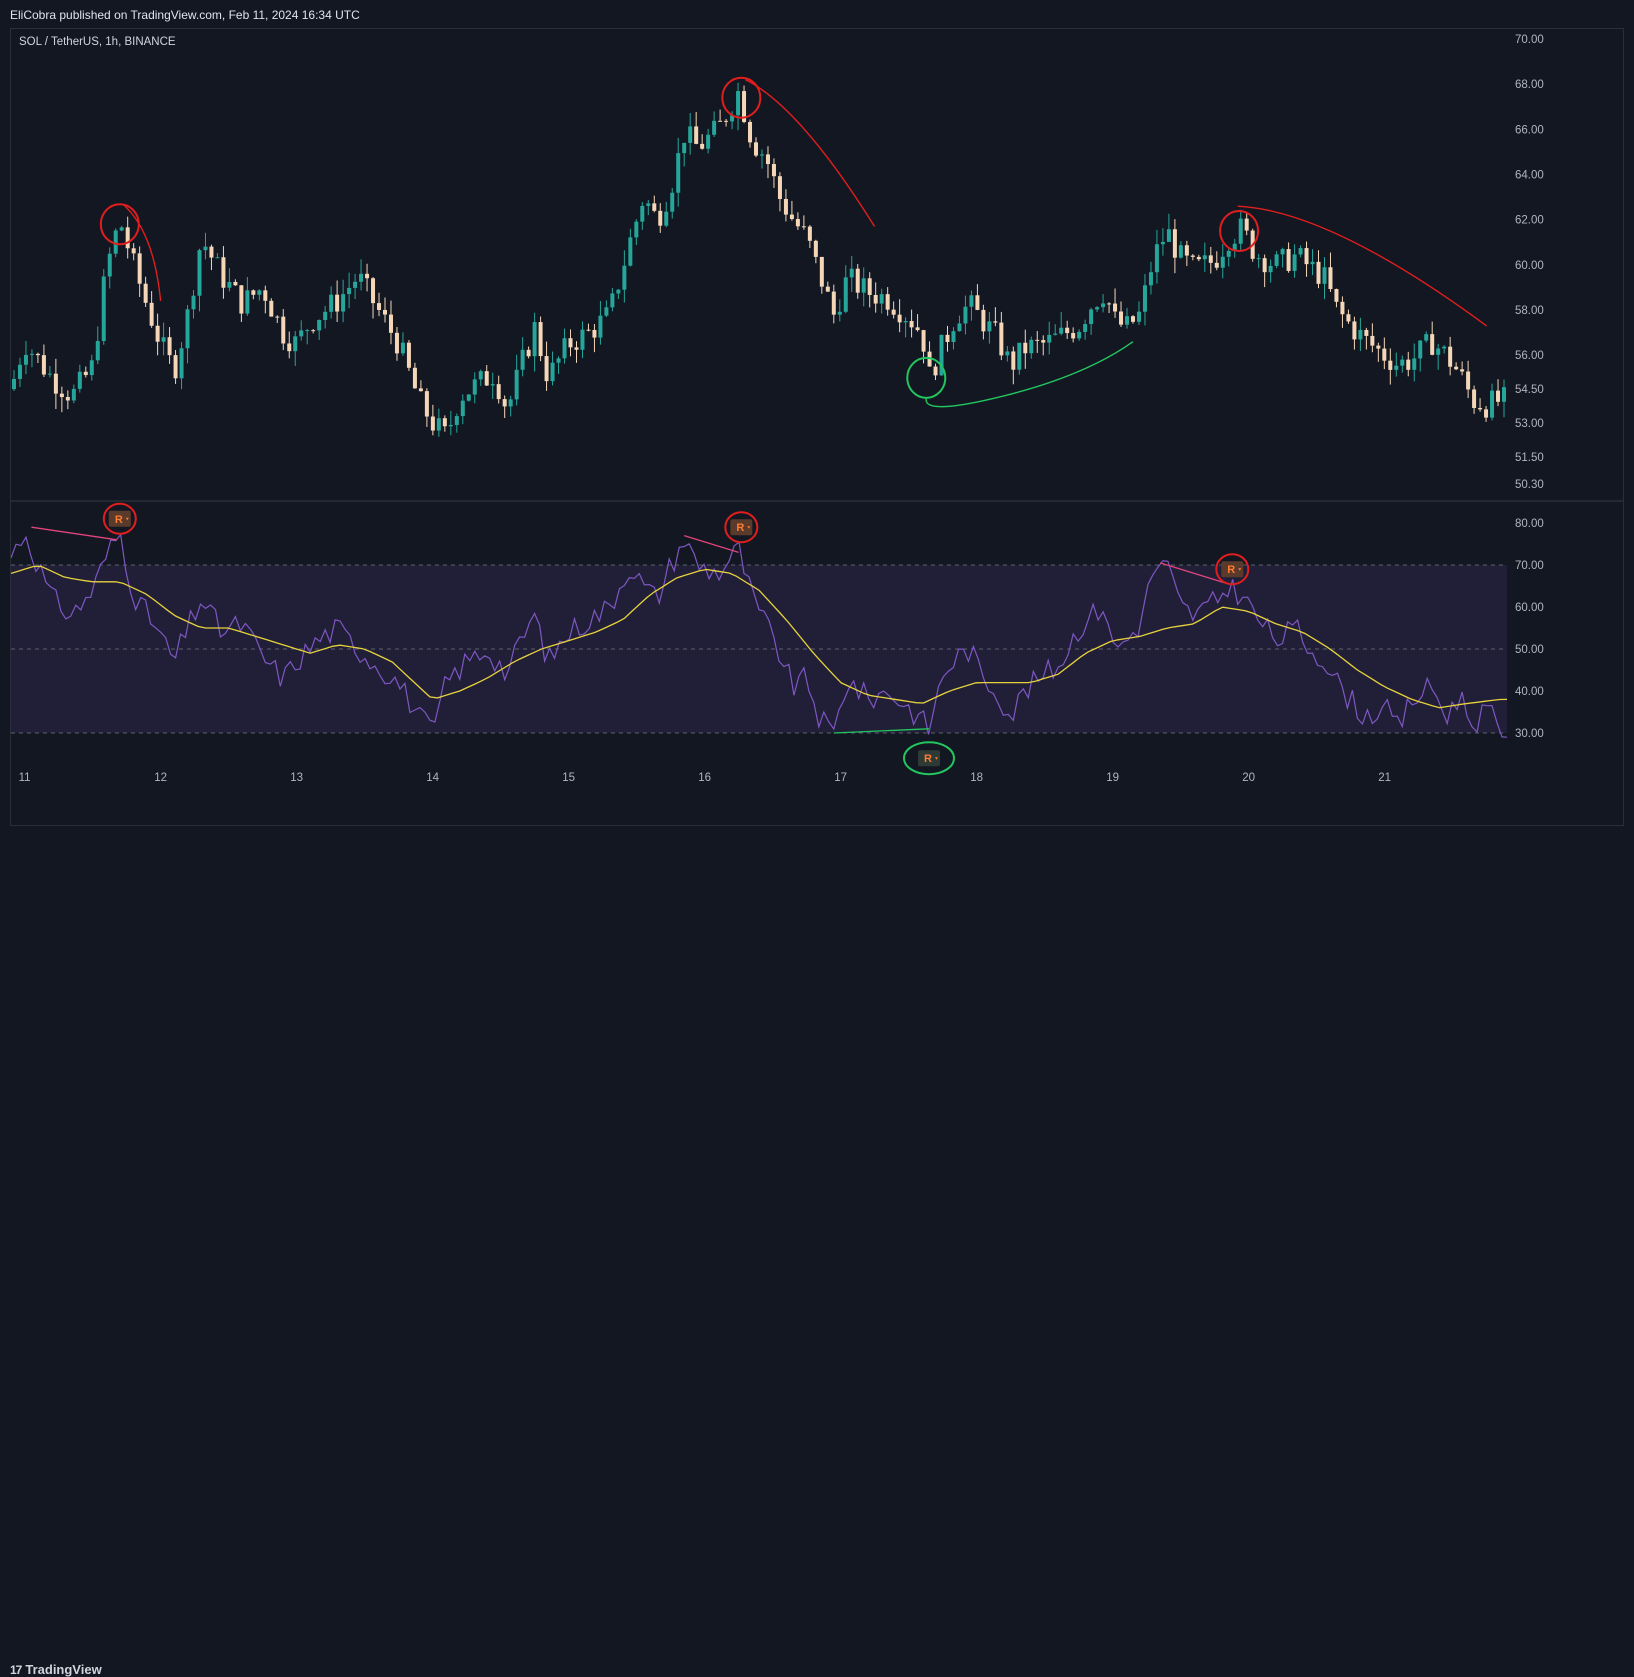  I want to click on time-tick-label: 14, so click(432, 778).